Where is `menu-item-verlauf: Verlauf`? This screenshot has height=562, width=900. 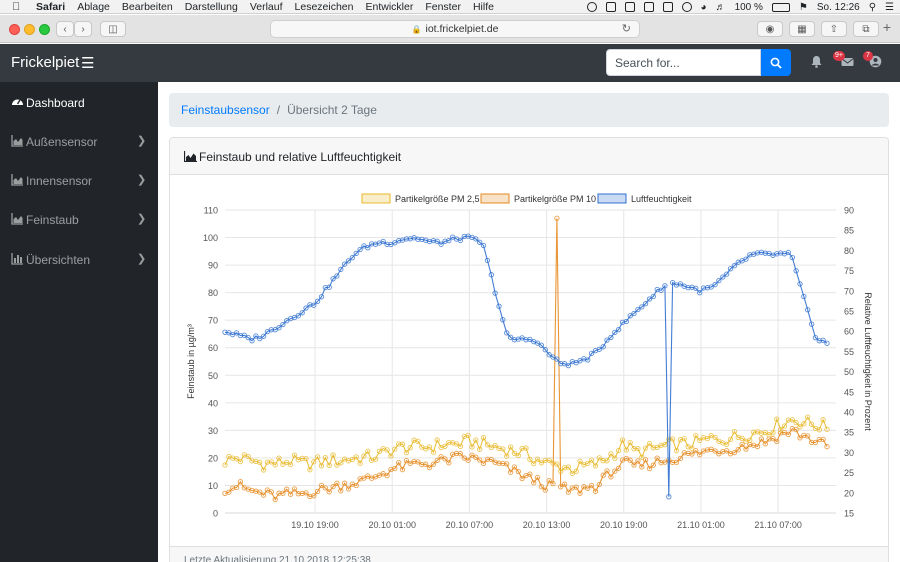 menu-item-verlauf: Verlauf is located at coordinates (266, 6).